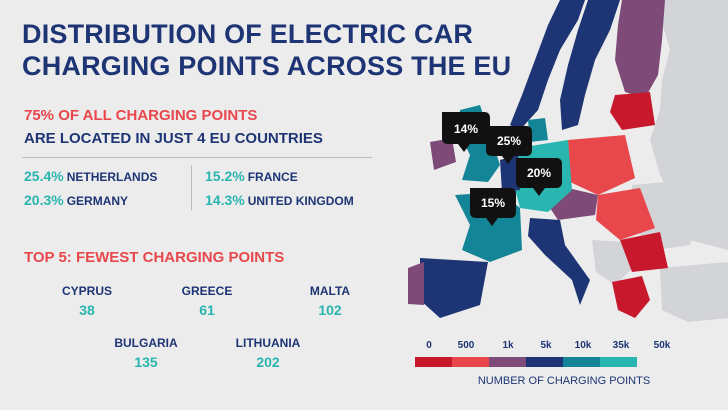 The height and width of the screenshot is (410, 728). I want to click on map-land-baltics, so click(632, 111).